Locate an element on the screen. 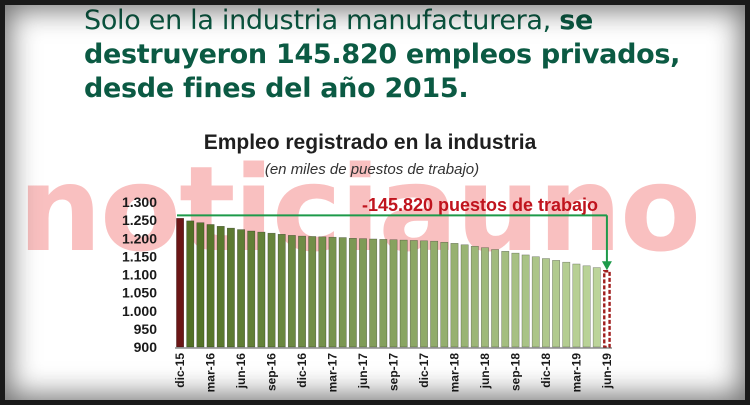 The image size is (750, 405). y-tick-label: 1.050 is located at coordinates (139, 293).